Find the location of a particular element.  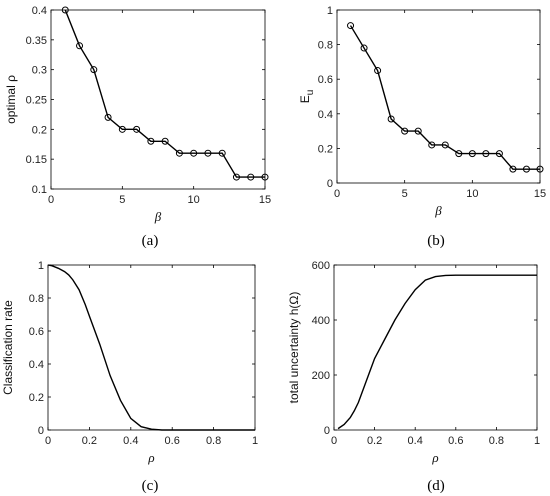

y-tick-label: 400 is located at coordinates (321, 321).